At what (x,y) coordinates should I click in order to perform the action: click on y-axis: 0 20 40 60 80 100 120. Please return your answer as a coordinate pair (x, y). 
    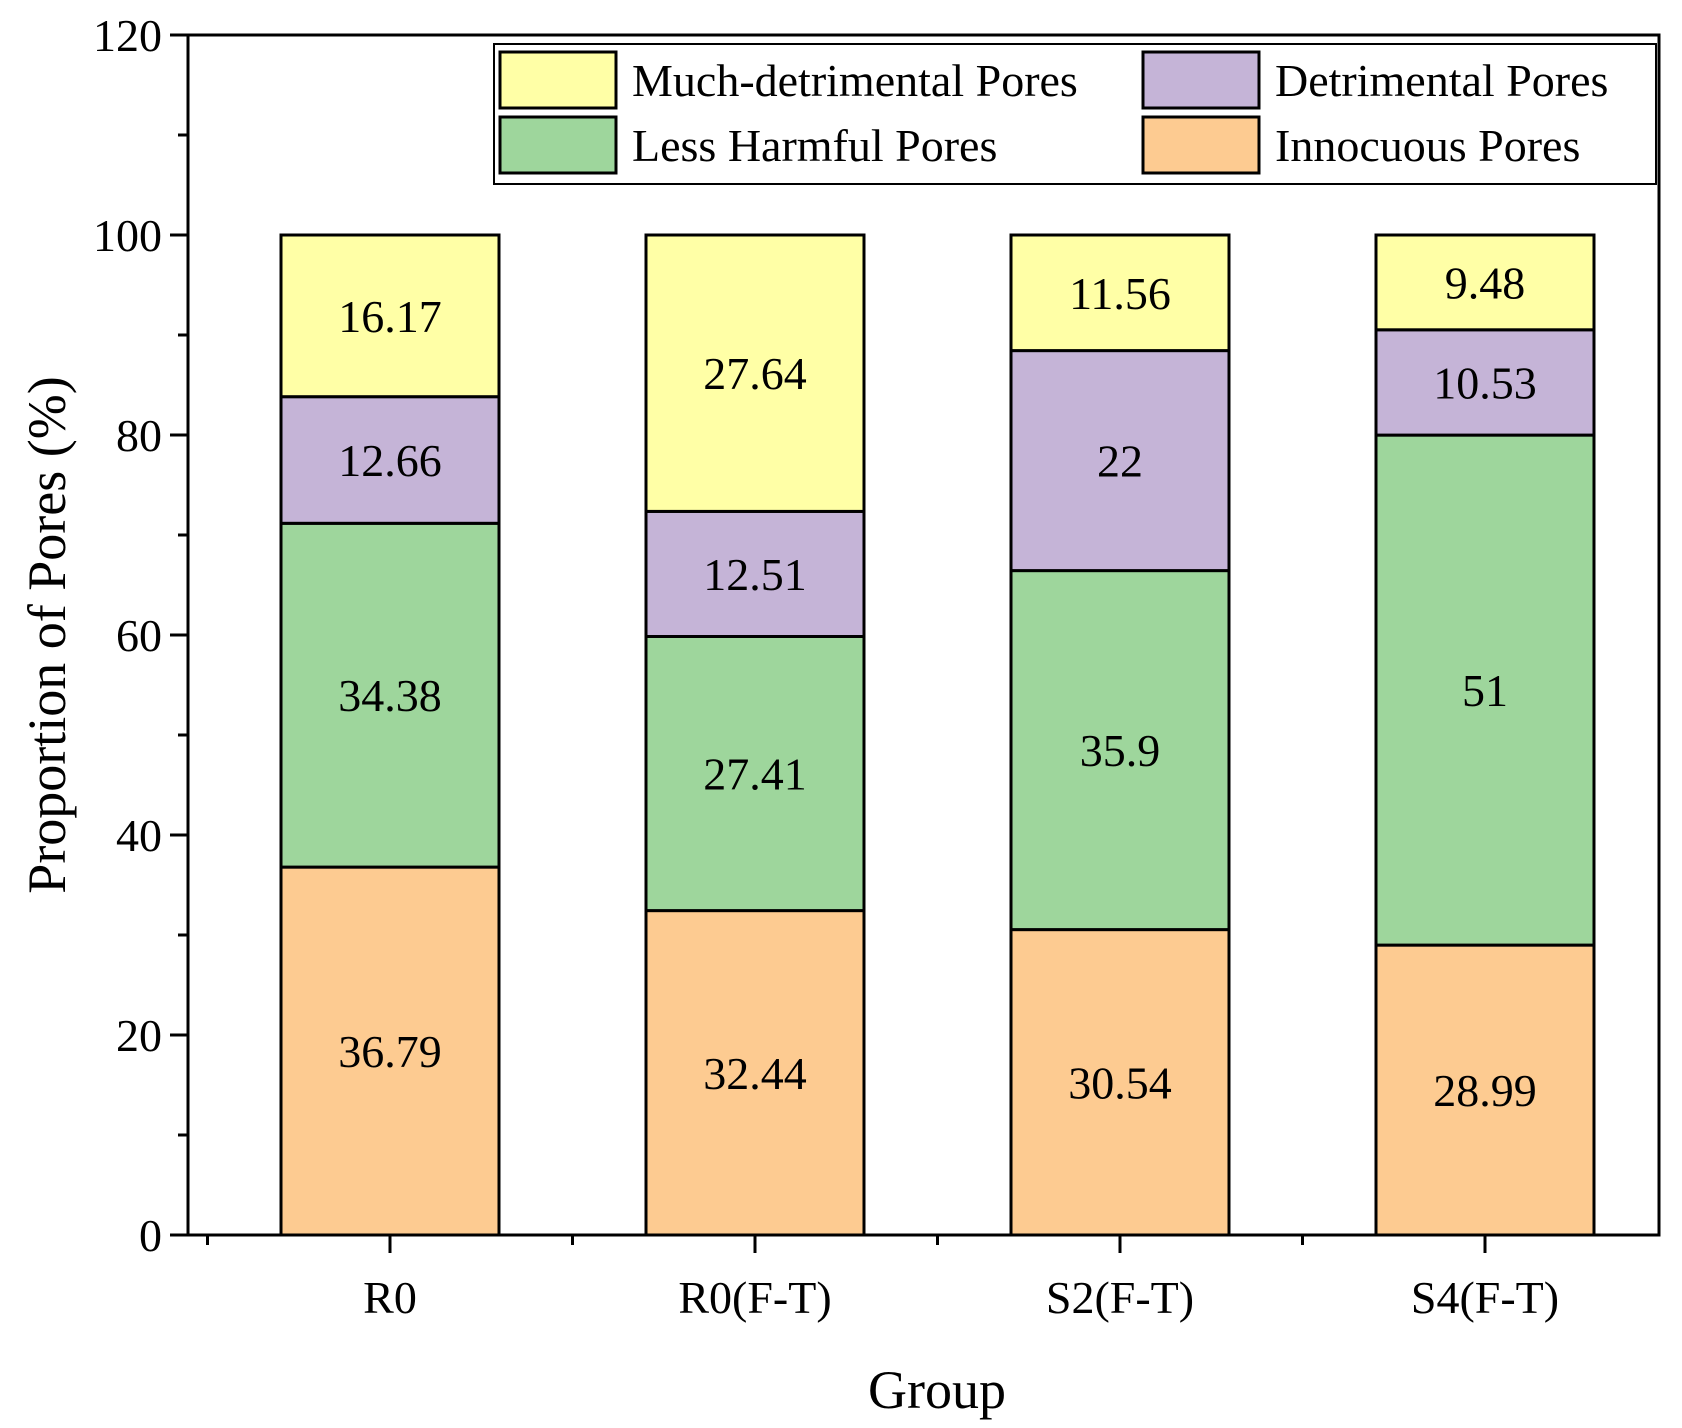
    Looking at the image, I should click on (140, 635).